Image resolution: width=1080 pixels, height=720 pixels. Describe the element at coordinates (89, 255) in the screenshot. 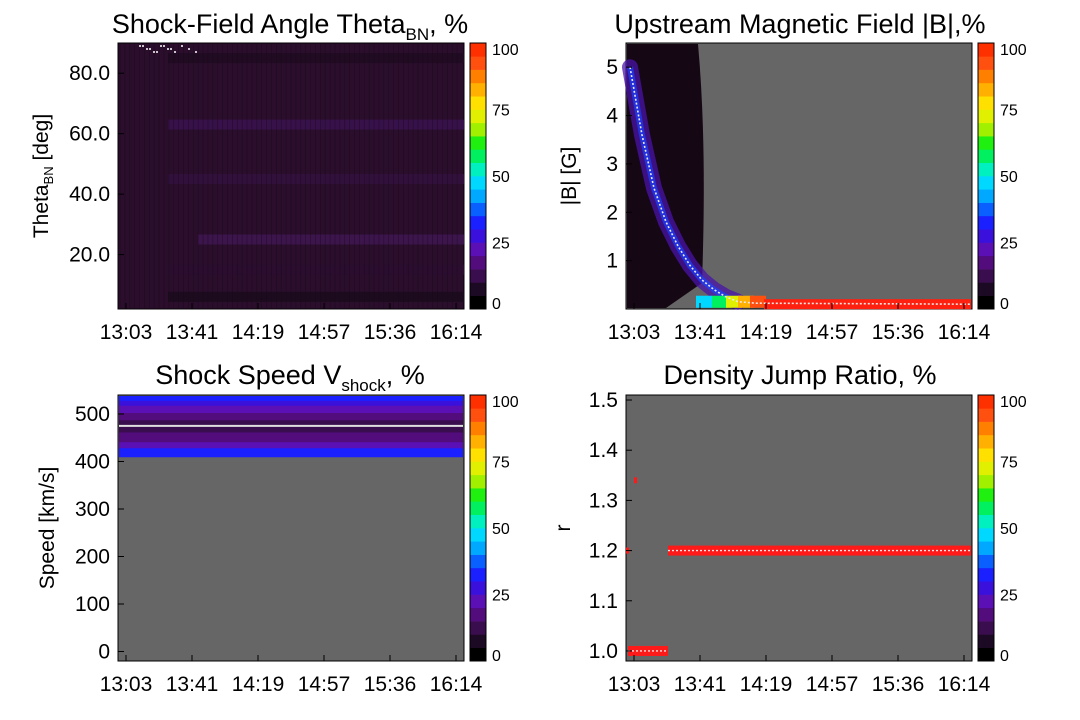

I see `y-tick-label: 20.0` at that location.